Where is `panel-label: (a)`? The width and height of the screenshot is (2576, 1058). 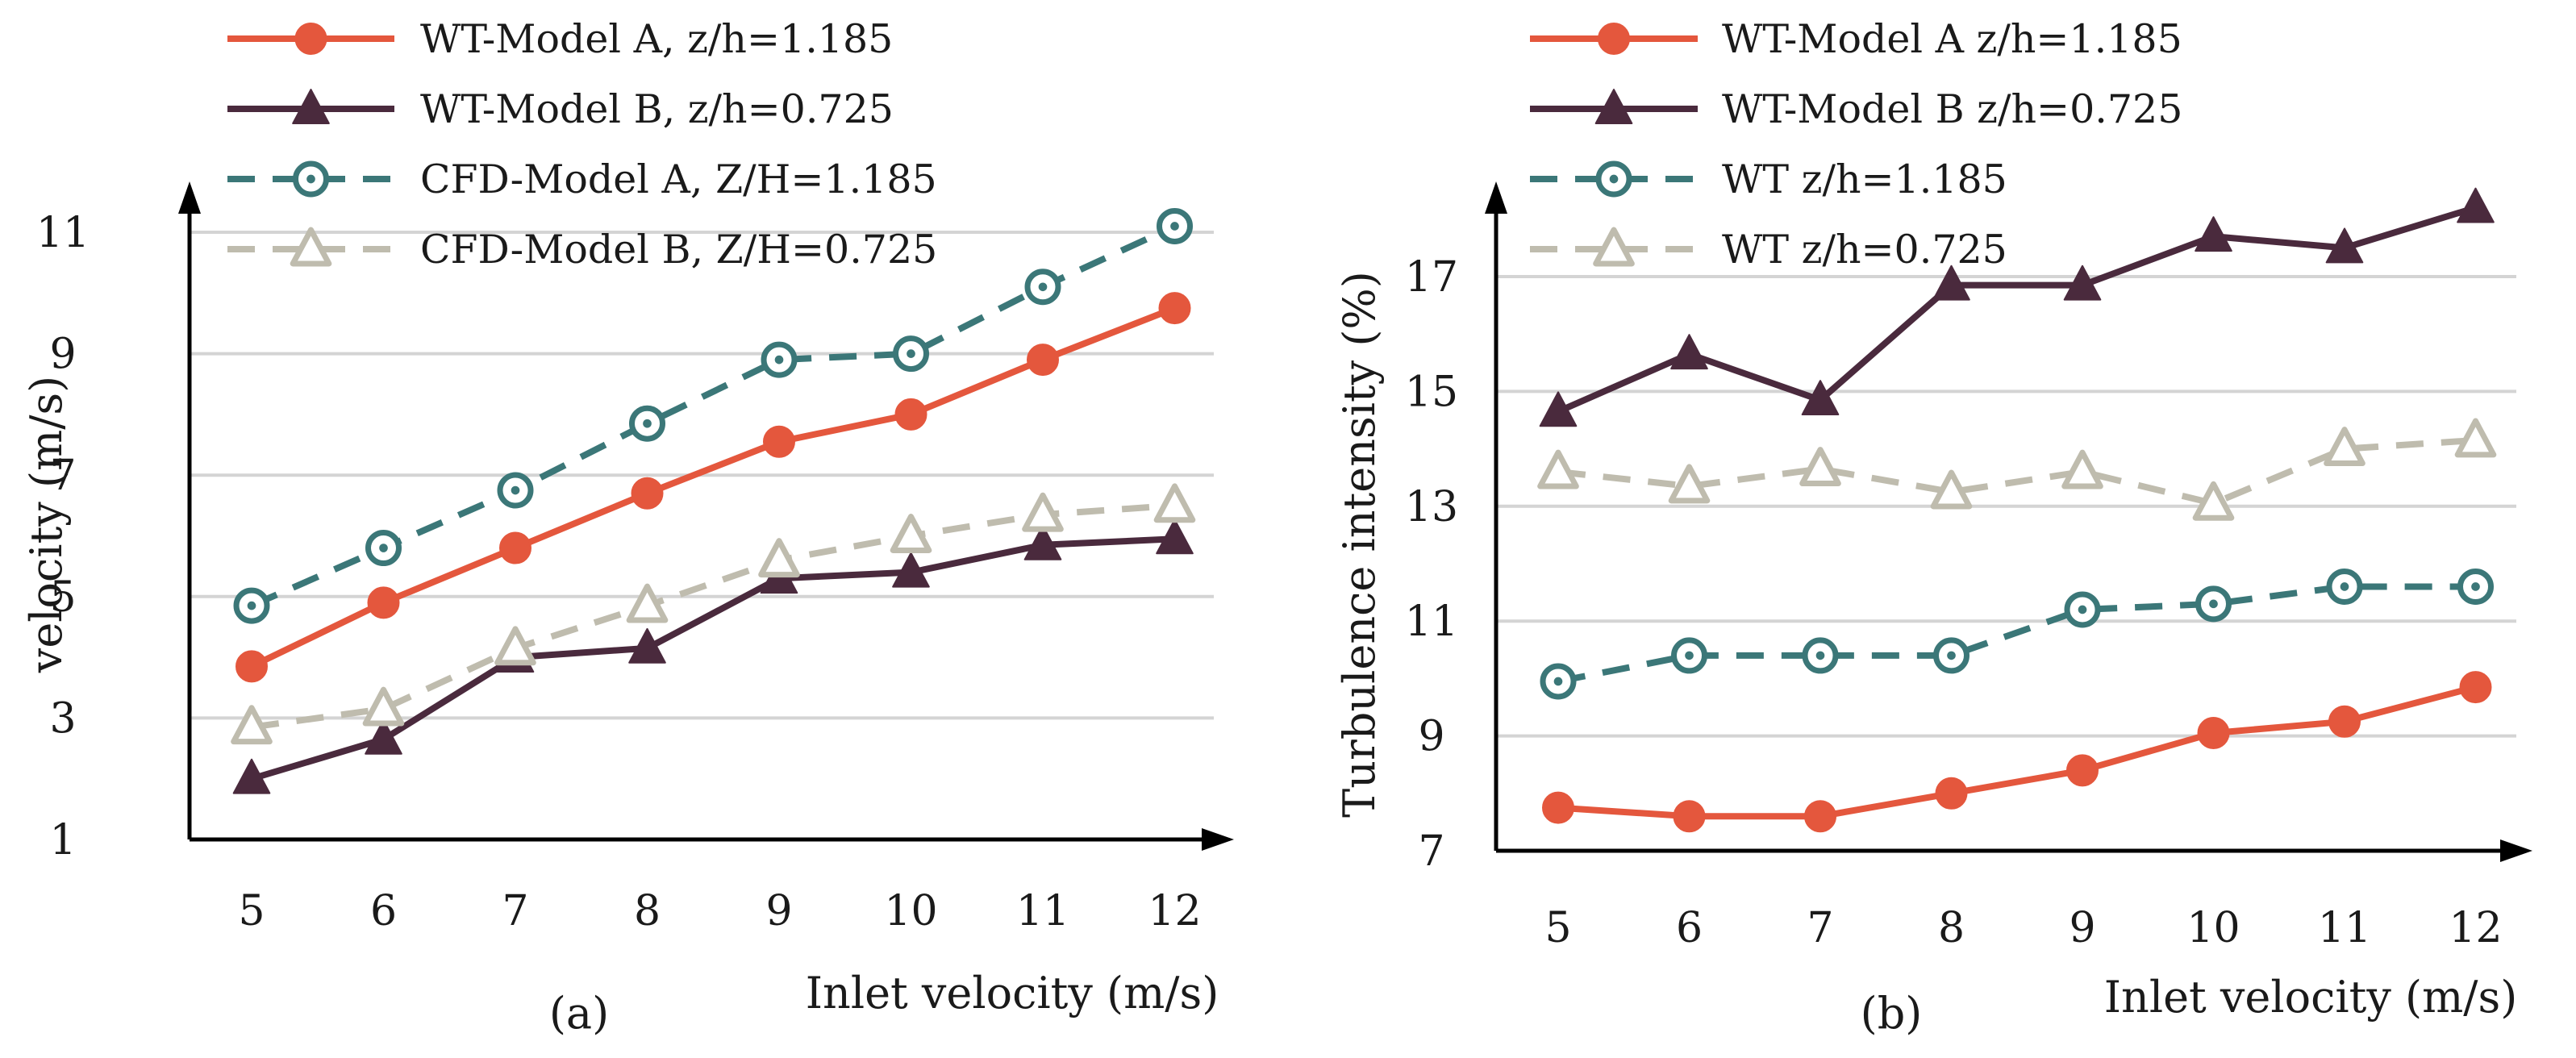 panel-label: (a) is located at coordinates (579, 1013).